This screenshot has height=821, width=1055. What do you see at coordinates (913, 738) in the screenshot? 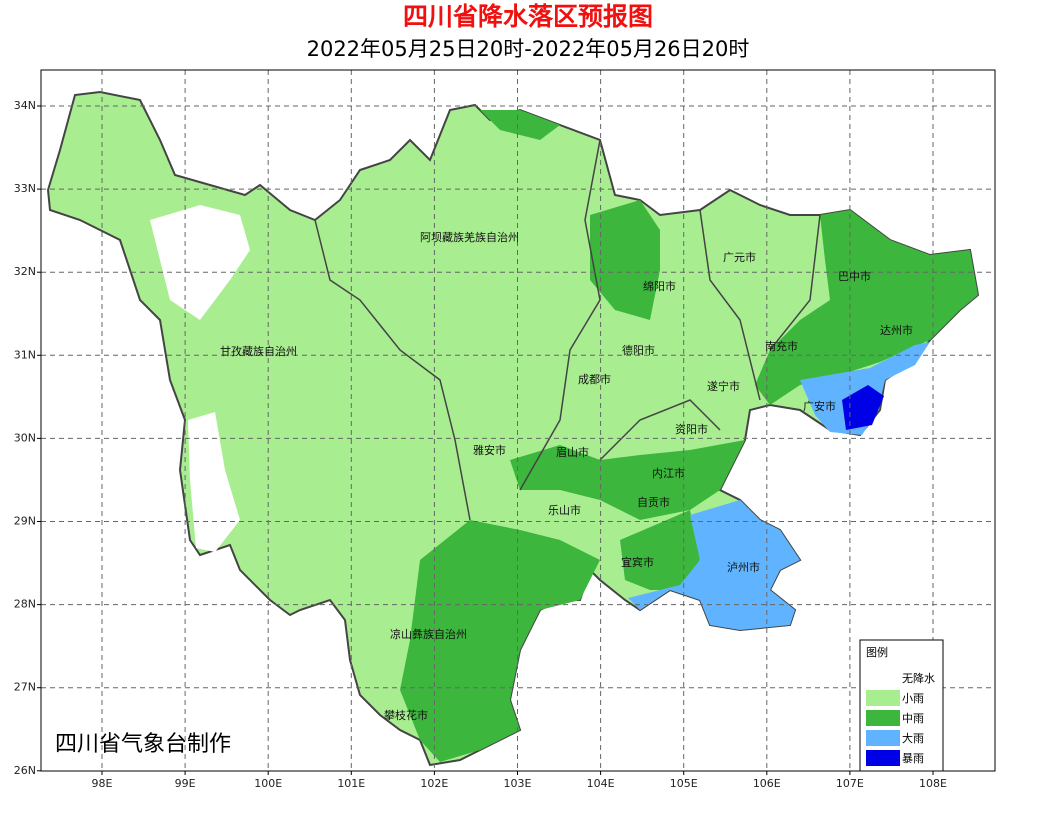
I see `legend-label: 大雨` at bounding box center [913, 738].